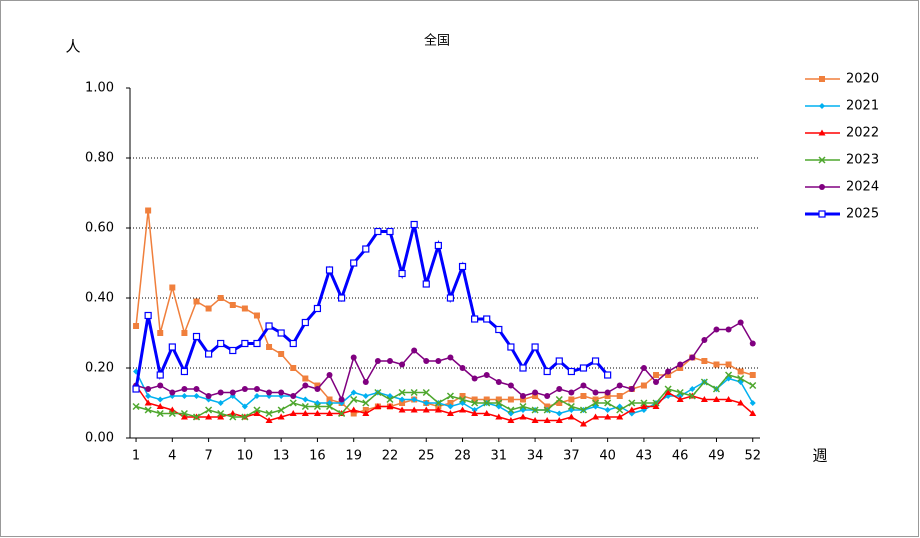 The image size is (920, 538). What do you see at coordinates (245, 456) in the screenshot?
I see `x-tick-label: 10` at bounding box center [245, 456].